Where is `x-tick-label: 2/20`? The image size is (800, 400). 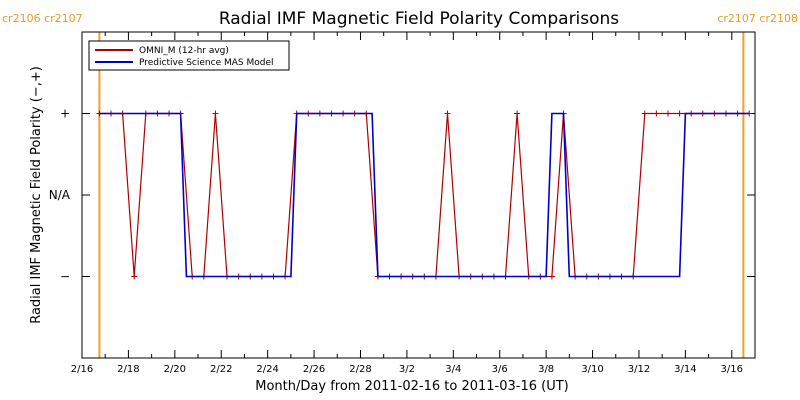
x-tick-label: 2/20 is located at coordinates (175, 369).